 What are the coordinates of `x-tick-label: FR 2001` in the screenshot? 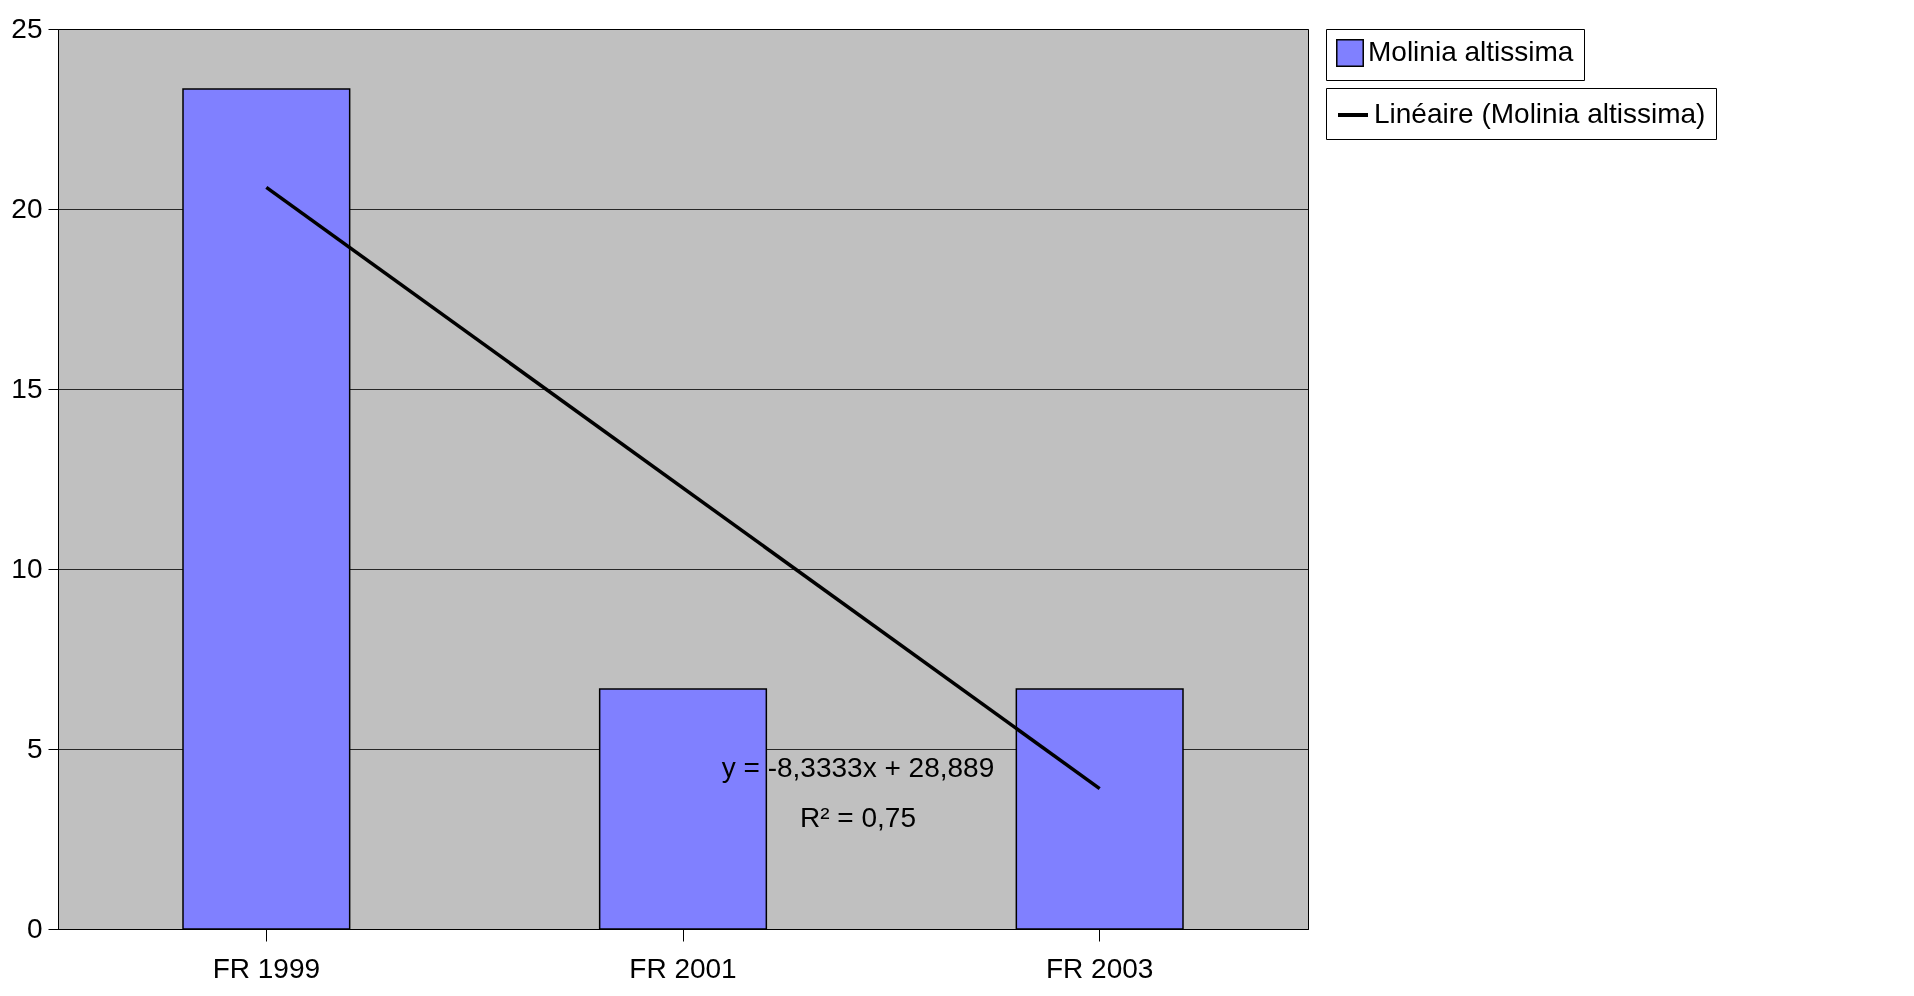 It's located at (683, 968).